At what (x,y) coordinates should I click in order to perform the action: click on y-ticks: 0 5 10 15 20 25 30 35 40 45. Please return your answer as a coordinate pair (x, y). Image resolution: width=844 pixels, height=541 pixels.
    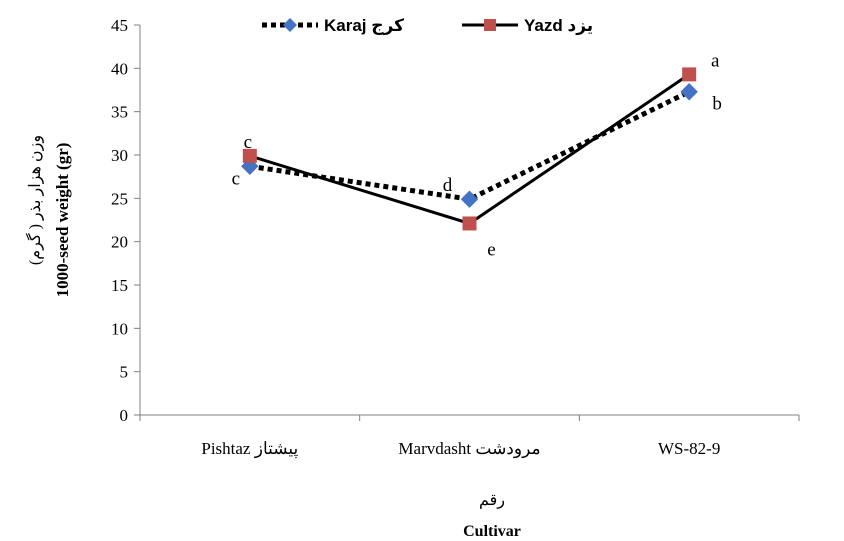
    Looking at the image, I should click on (125, 220).